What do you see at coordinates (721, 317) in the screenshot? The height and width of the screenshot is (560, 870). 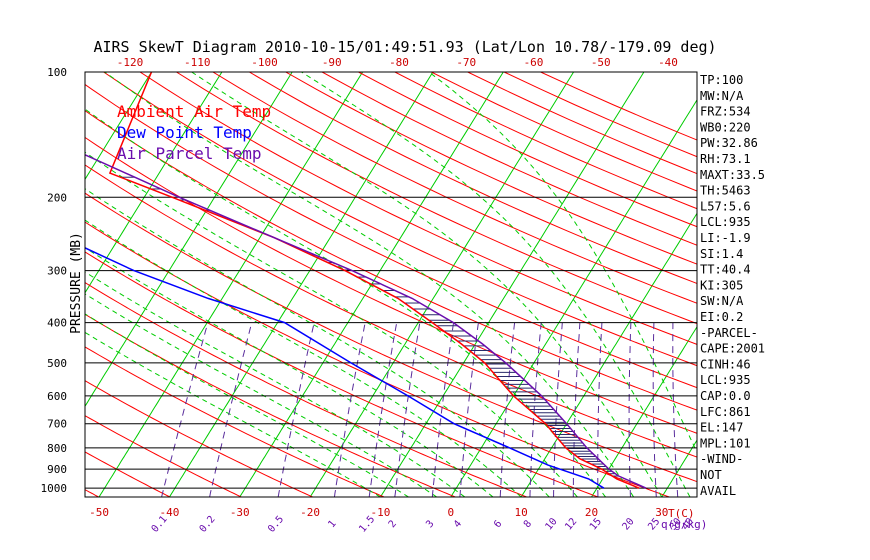 I see `index-label: EI:0.2` at bounding box center [721, 317].